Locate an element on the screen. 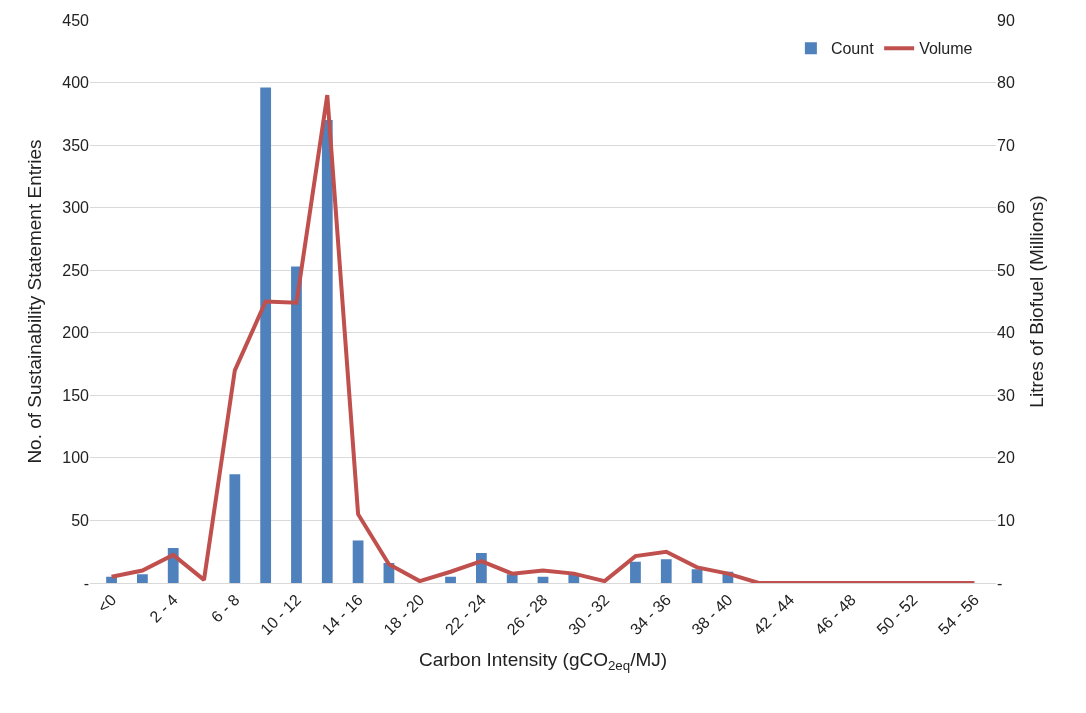 This screenshot has width=1086, height=713. y-tick-label: 200 is located at coordinates (76, 333).